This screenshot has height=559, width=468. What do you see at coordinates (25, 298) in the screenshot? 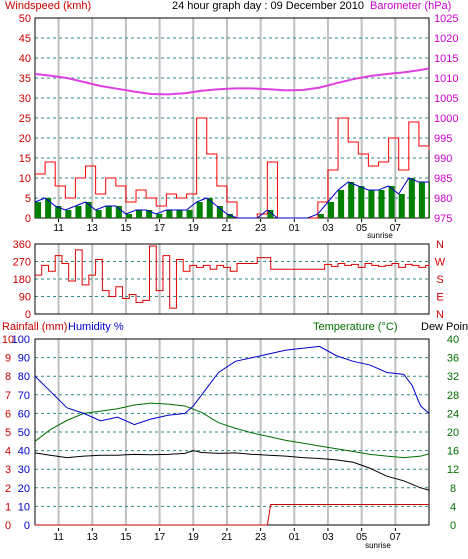
I see `direction-tick-label: 90` at bounding box center [25, 298].